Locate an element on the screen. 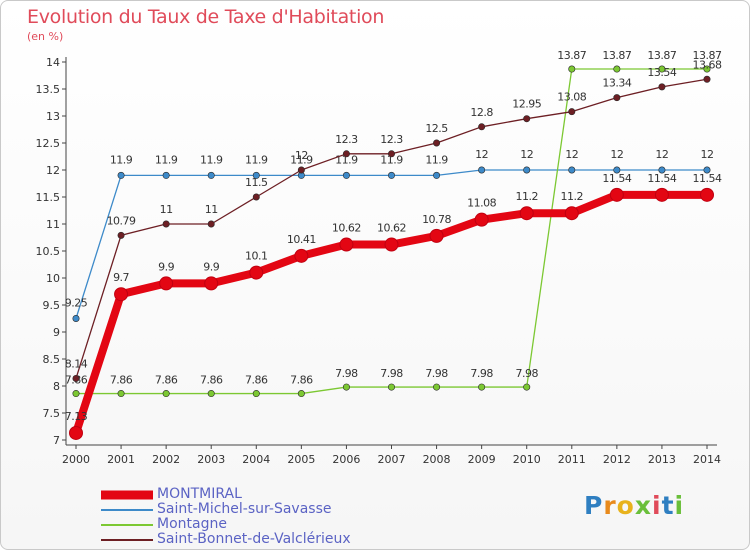  chart-subtitle: (en %) is located at coordinates (45, 36).